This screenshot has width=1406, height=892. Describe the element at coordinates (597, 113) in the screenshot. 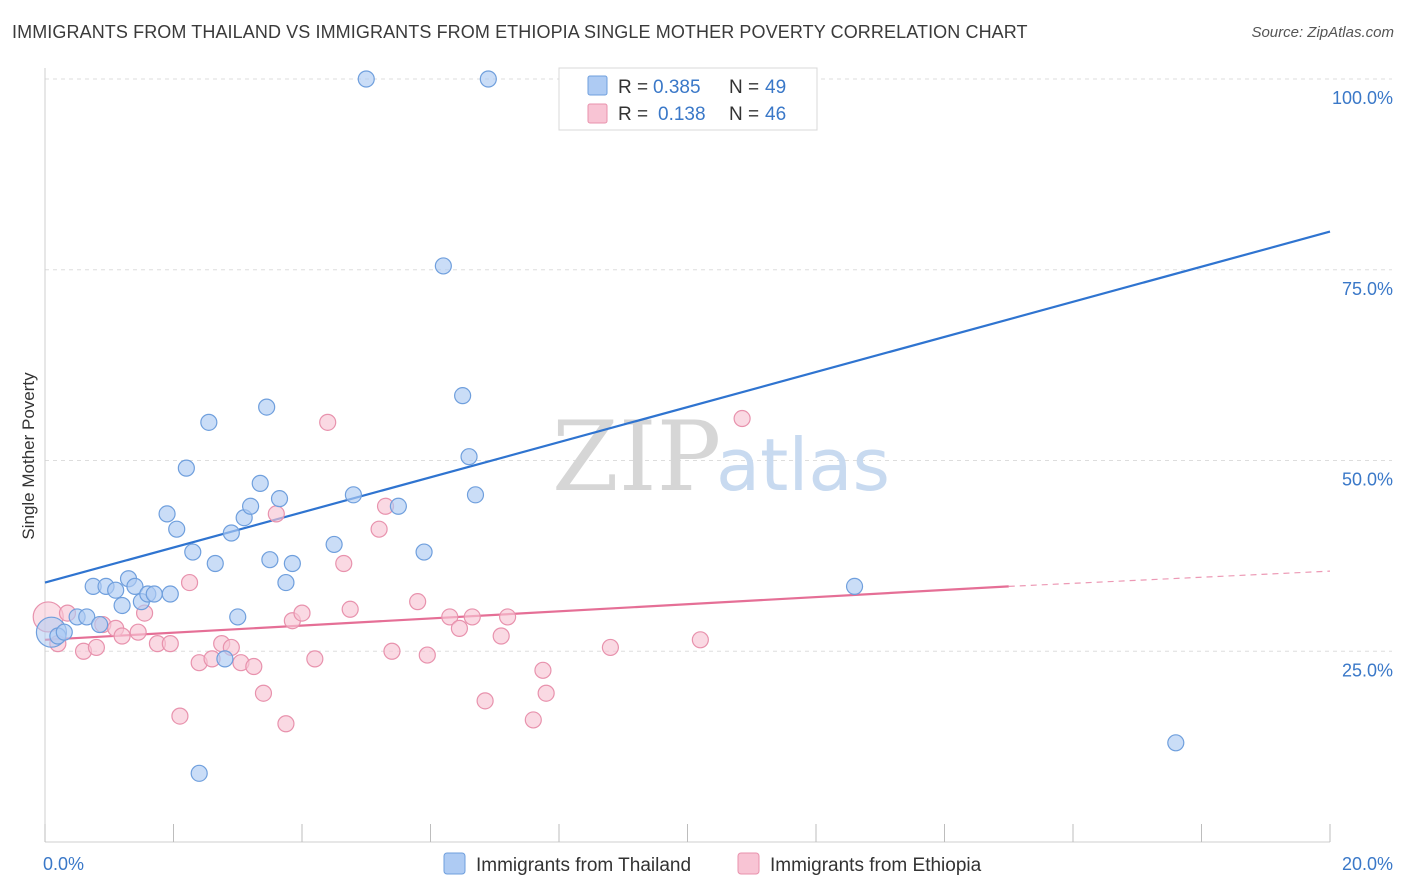

I see `legend-swatch-ethiopia` at that location.